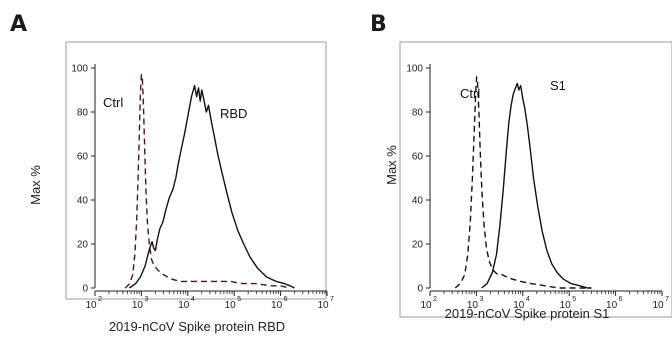 The height and width of the screenshot is (357, 672). Describe the element at coordinates (233, 113) in the screenshot. I see `series-label-rbd: RBD` at that location.